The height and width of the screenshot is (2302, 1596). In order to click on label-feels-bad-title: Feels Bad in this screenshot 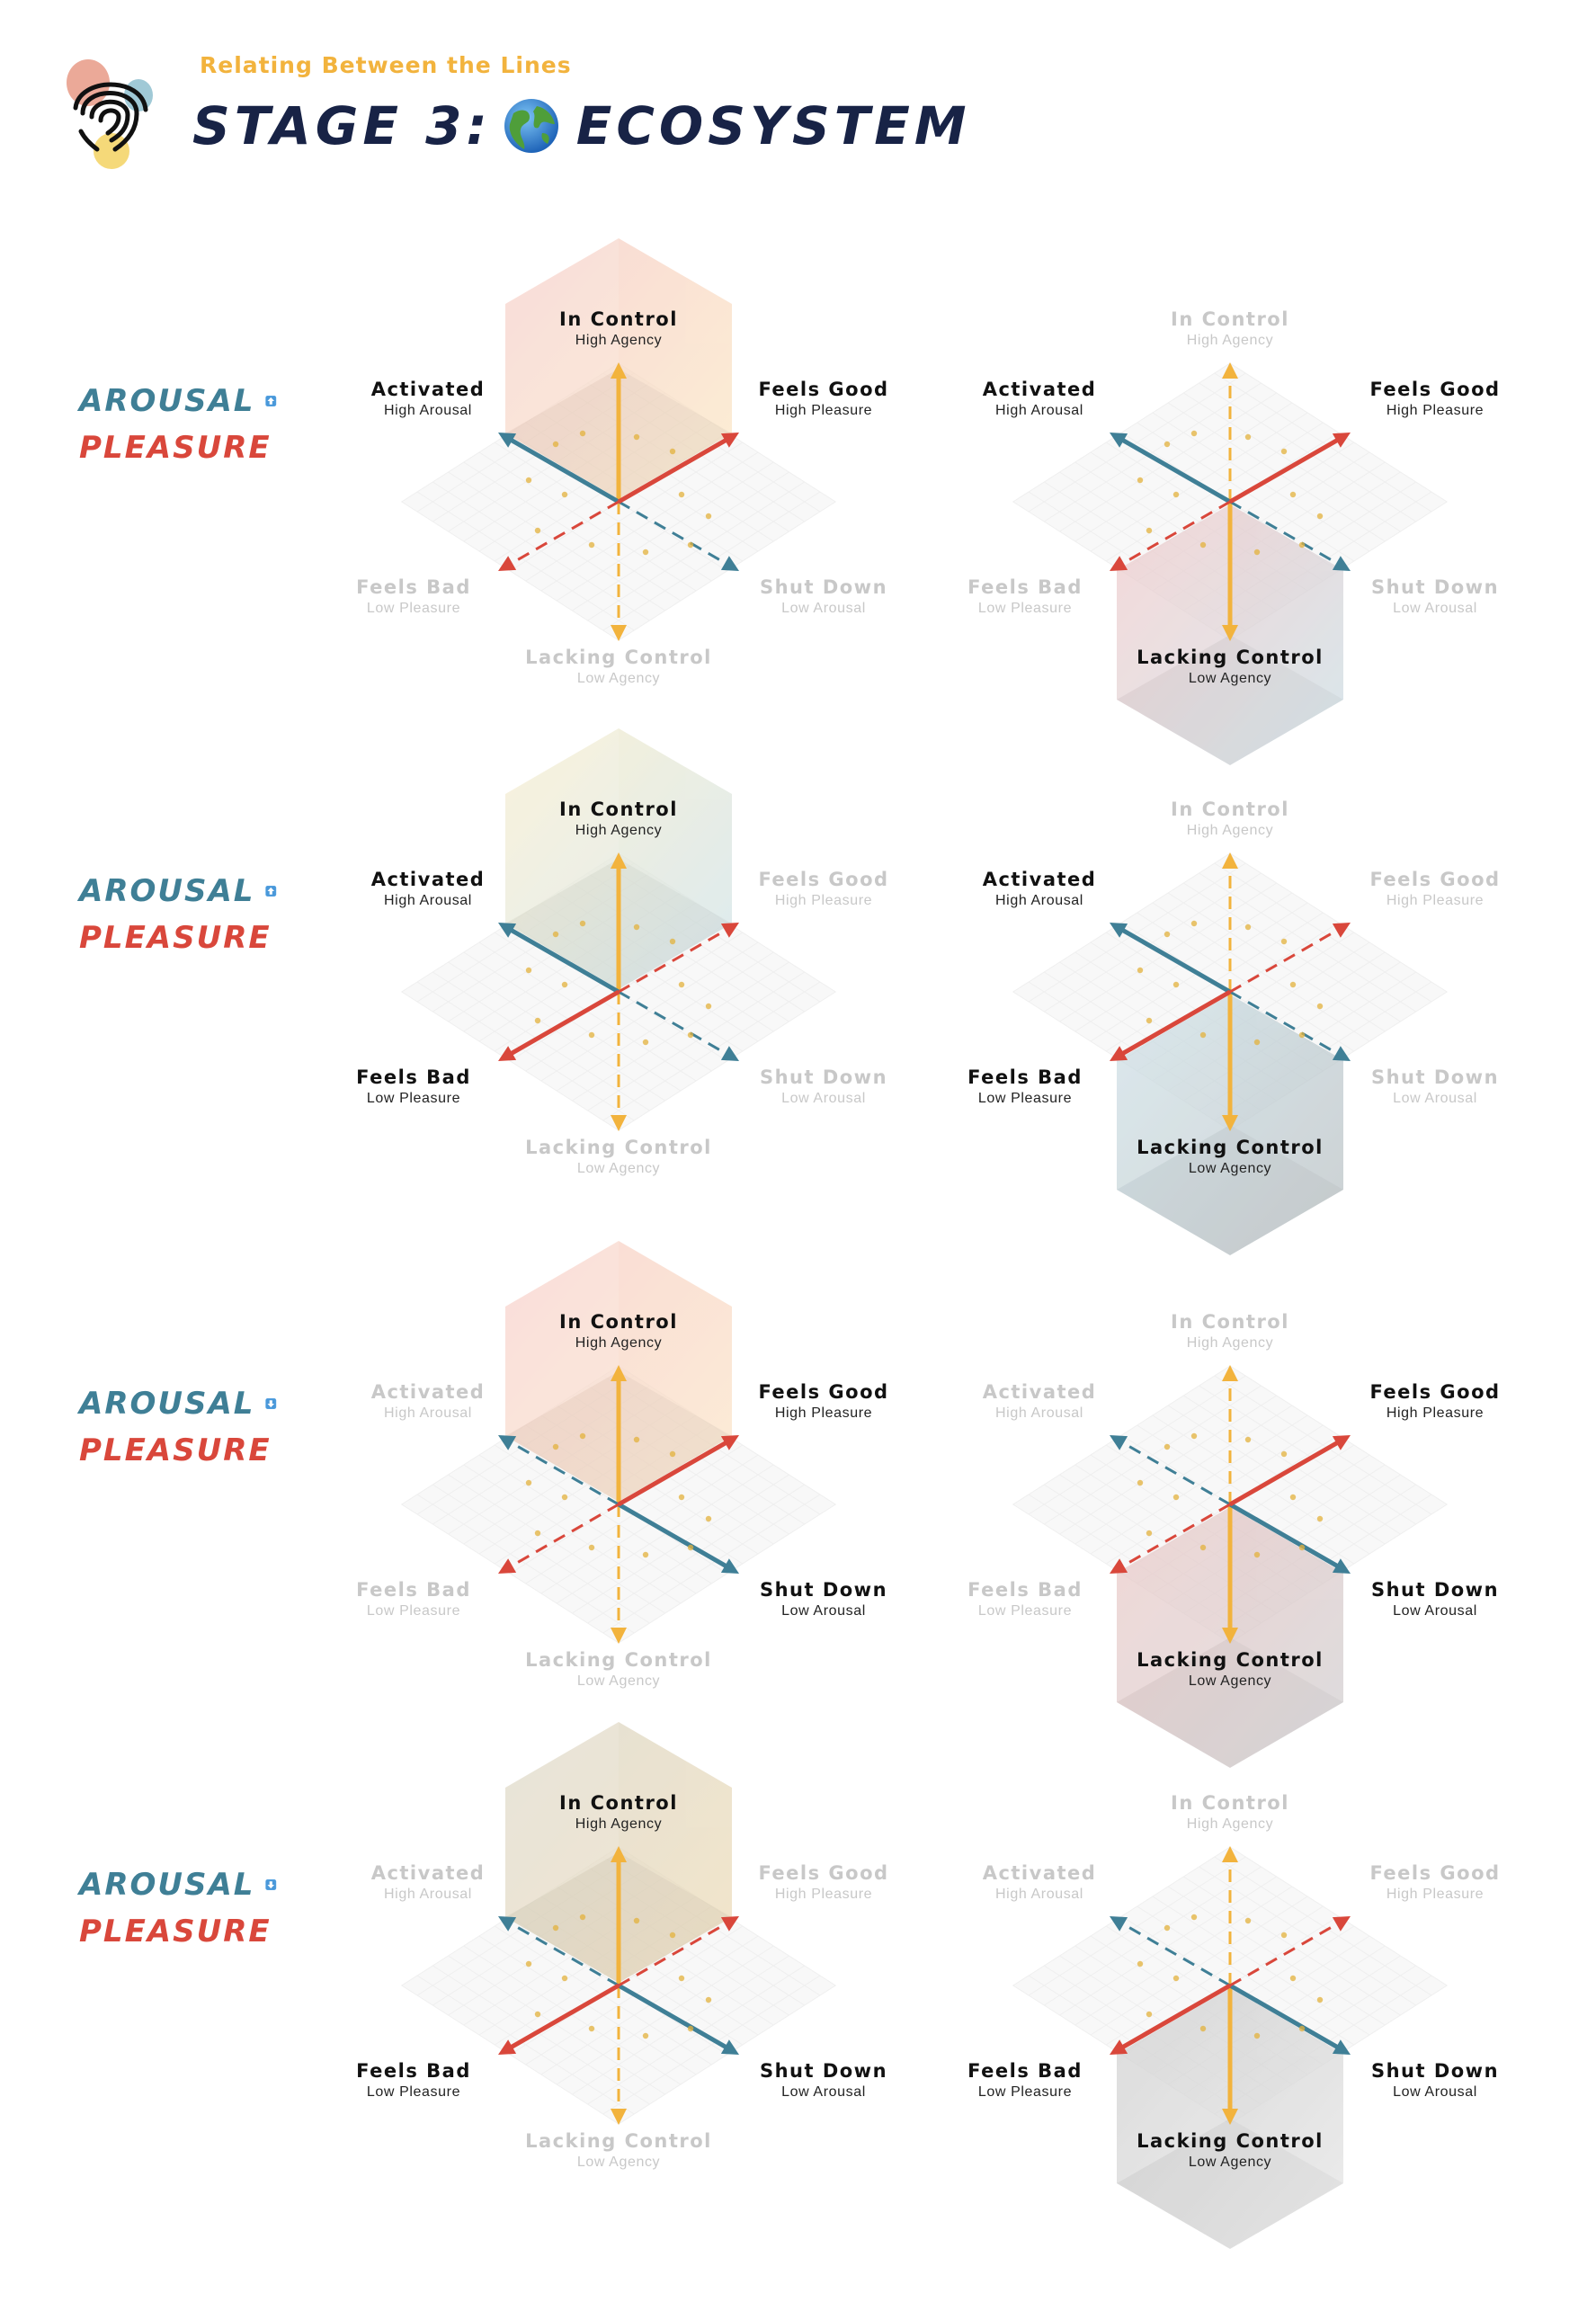, I will do `click(1025, 1077)`.